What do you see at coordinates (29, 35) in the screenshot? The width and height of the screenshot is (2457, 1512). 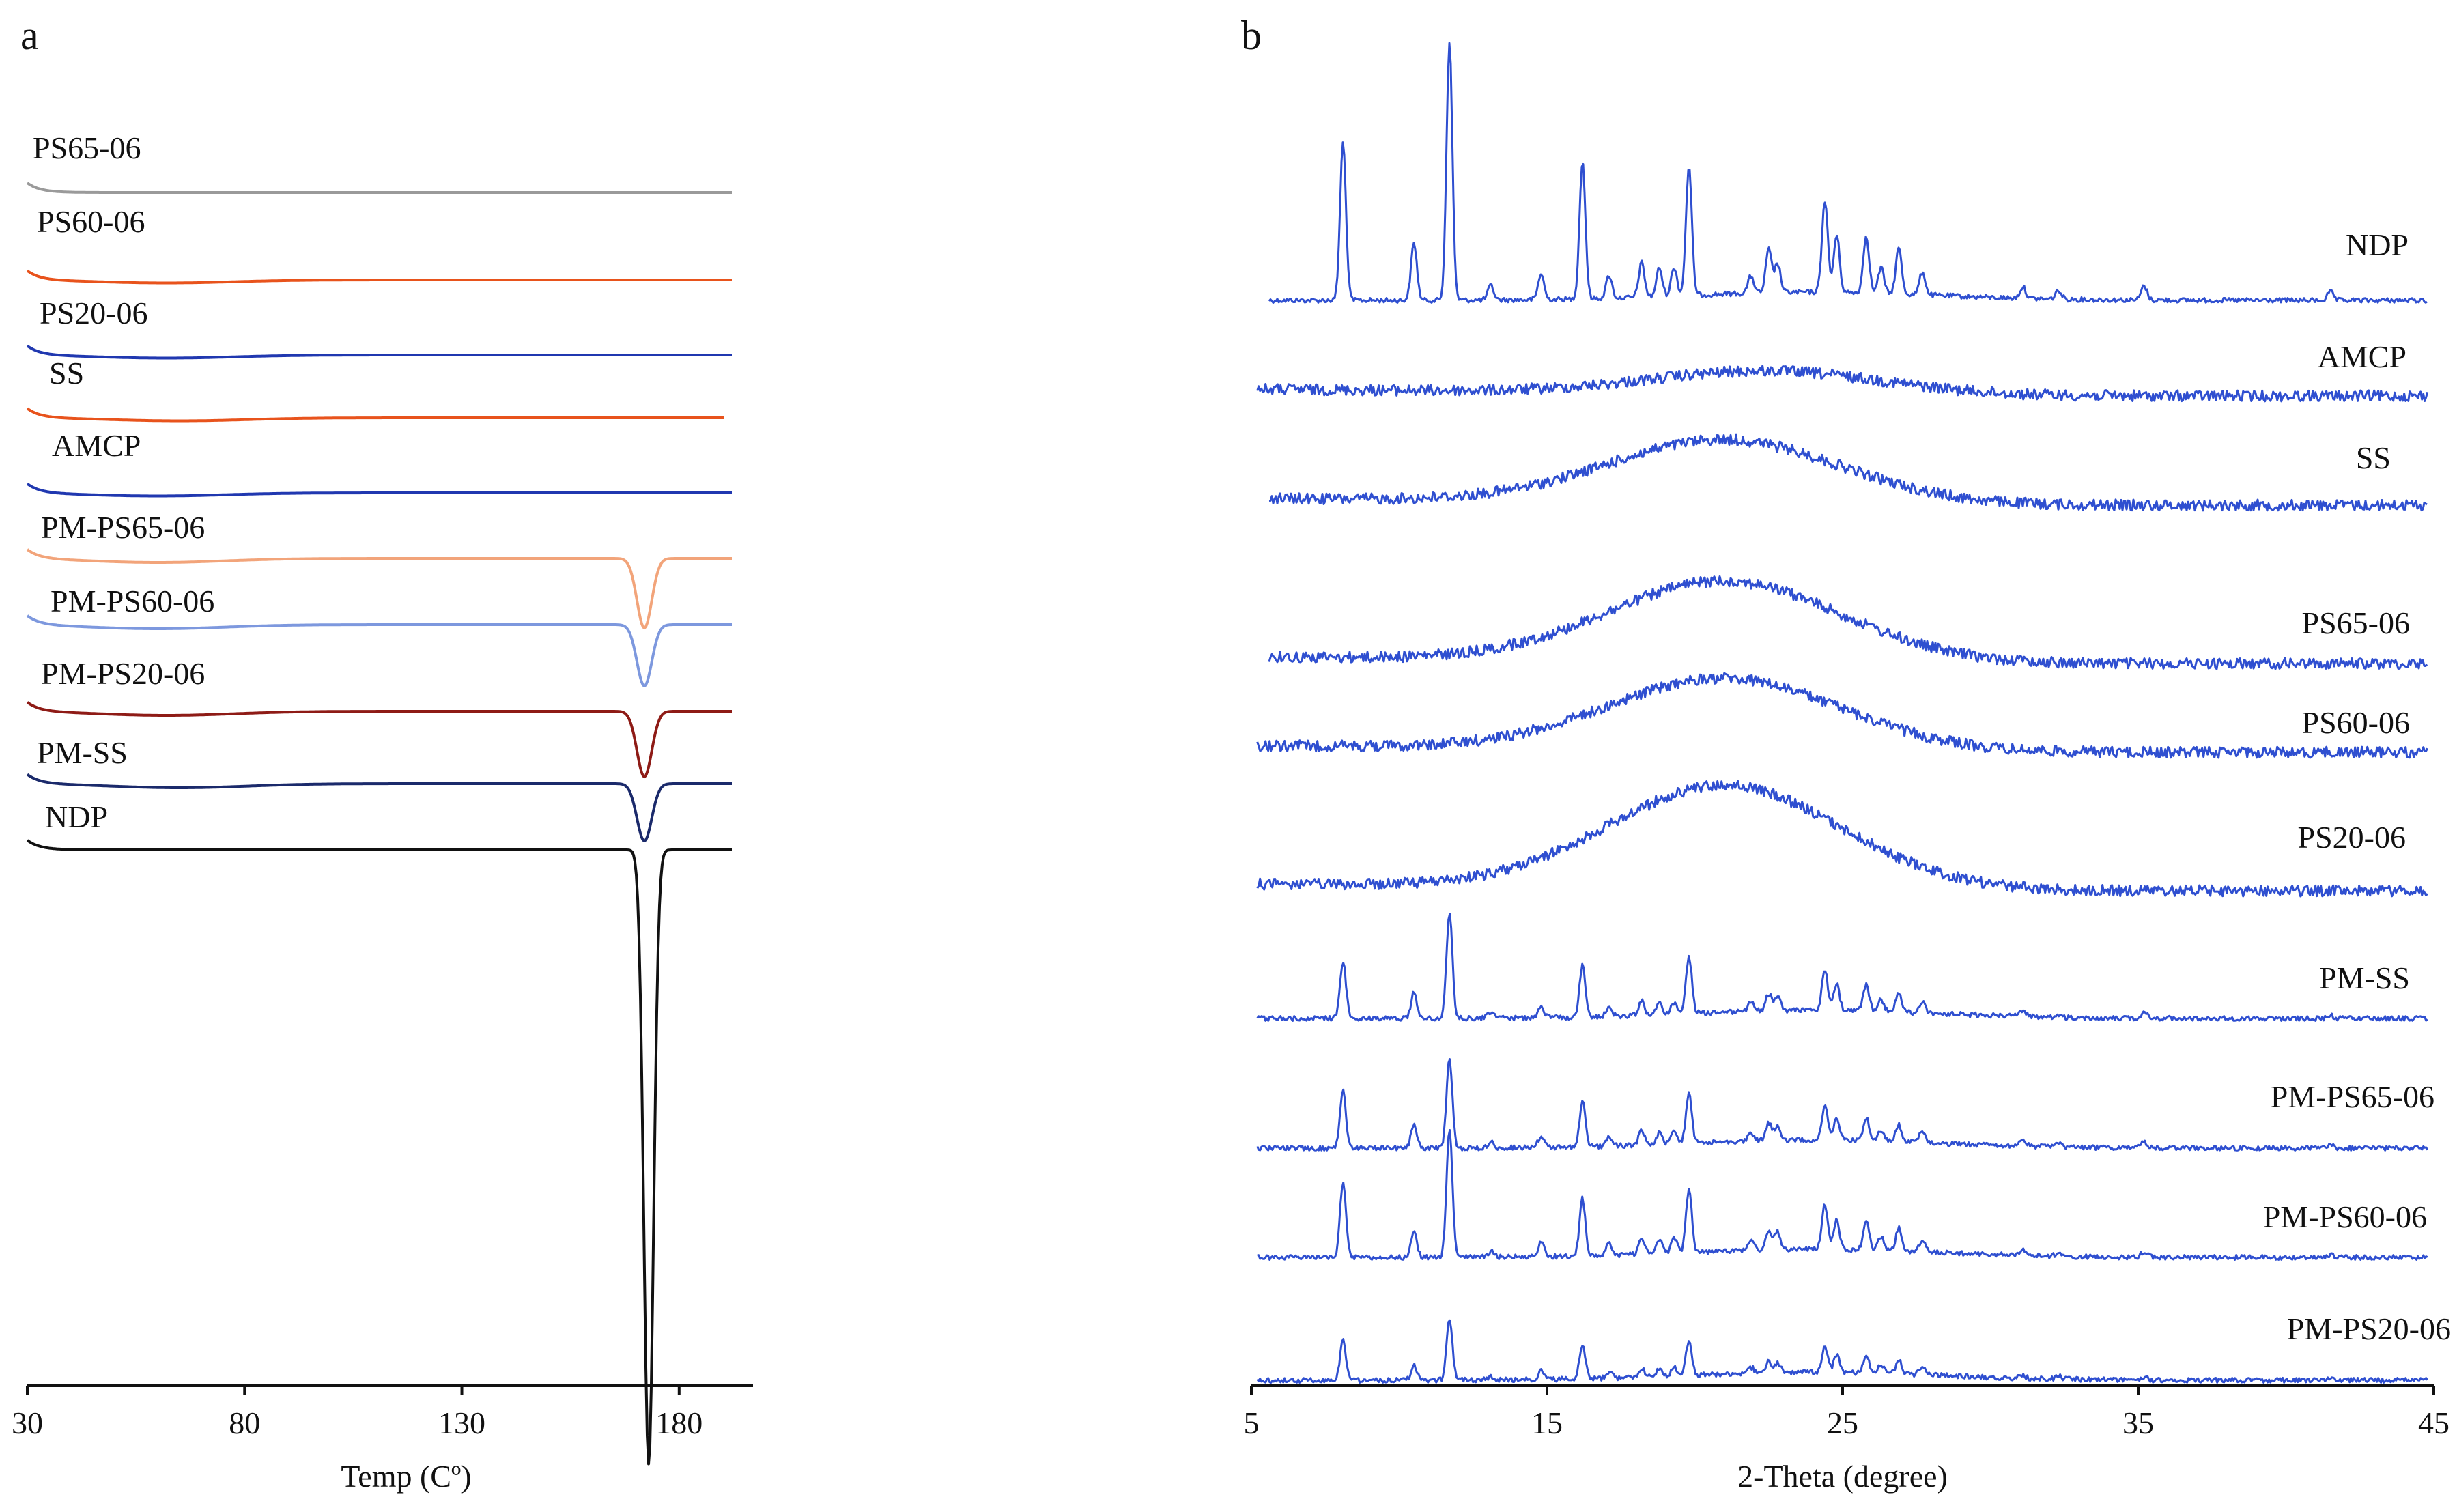 I see `panel-a-letter: a` at bounding box center [29, 35].